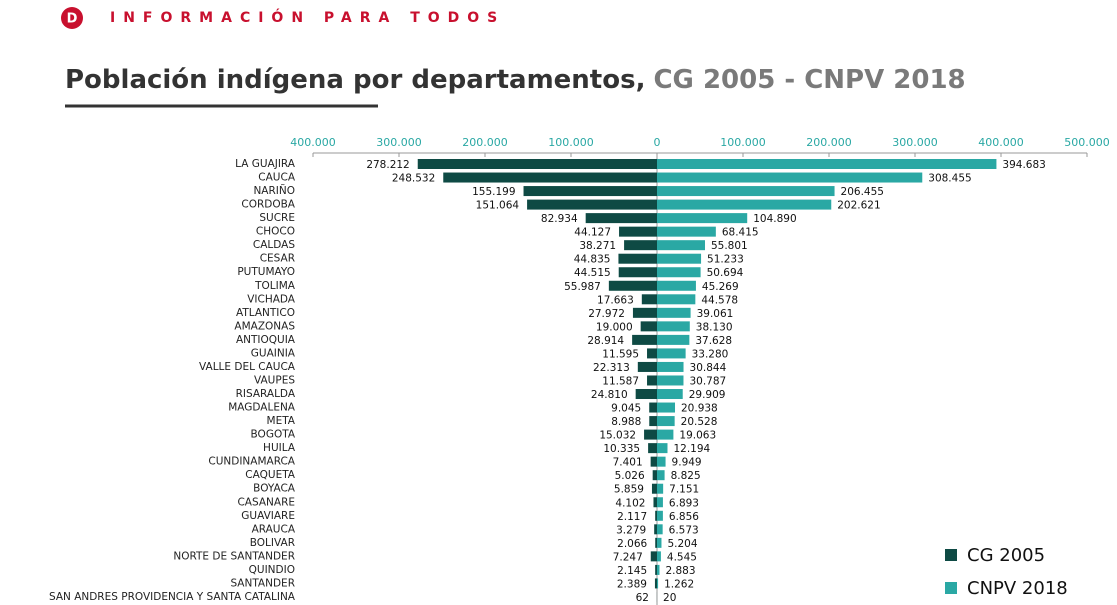 Image resolution: width=1117 pixels, height=605 pixels. What do you see at coordinates (687, 463) in the screenshot?
I see `value-label: 9.949` at bounding box center [687, 463].